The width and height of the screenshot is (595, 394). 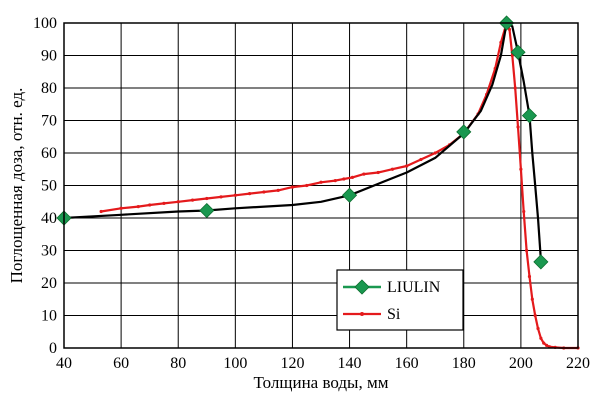 What do you see at coordinates (292, 363) in the screenshot?
I see `x-tick-label: 120` at bounding box center [292, 363].